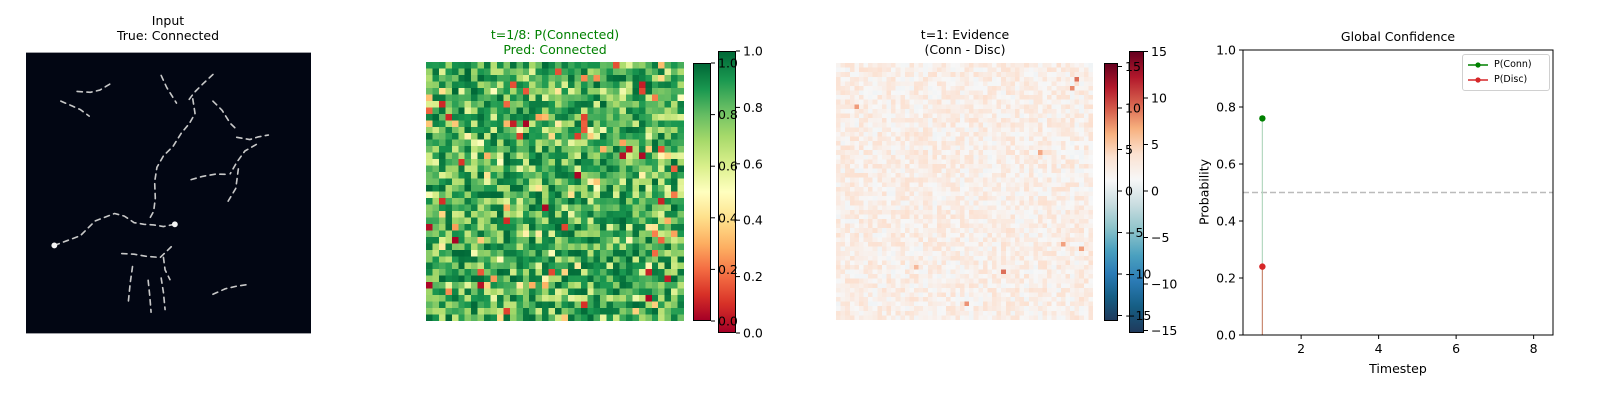  Describe the element at coordinates (555, 49) in the screenshot. I see `prob-title-line2: Pred: Connected` at that location.